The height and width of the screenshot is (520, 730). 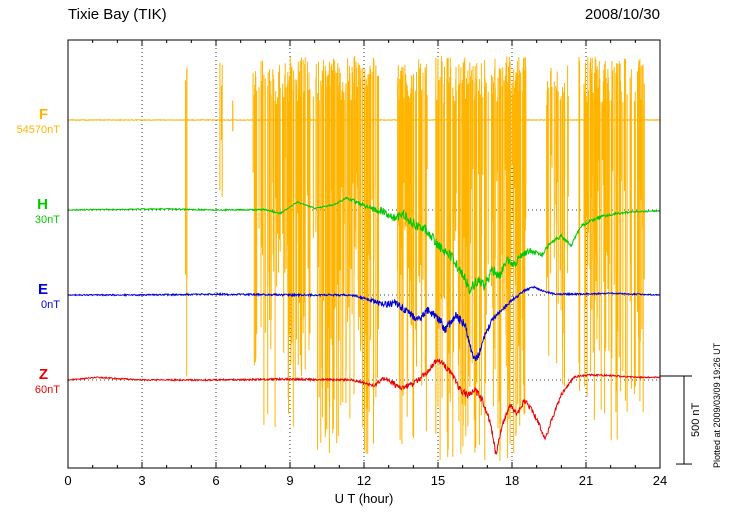 What do you see at coordinates (364, 498) in the screenshot?
I see `x-axis-title: U T (hour)` at bounding box center [364, 498].